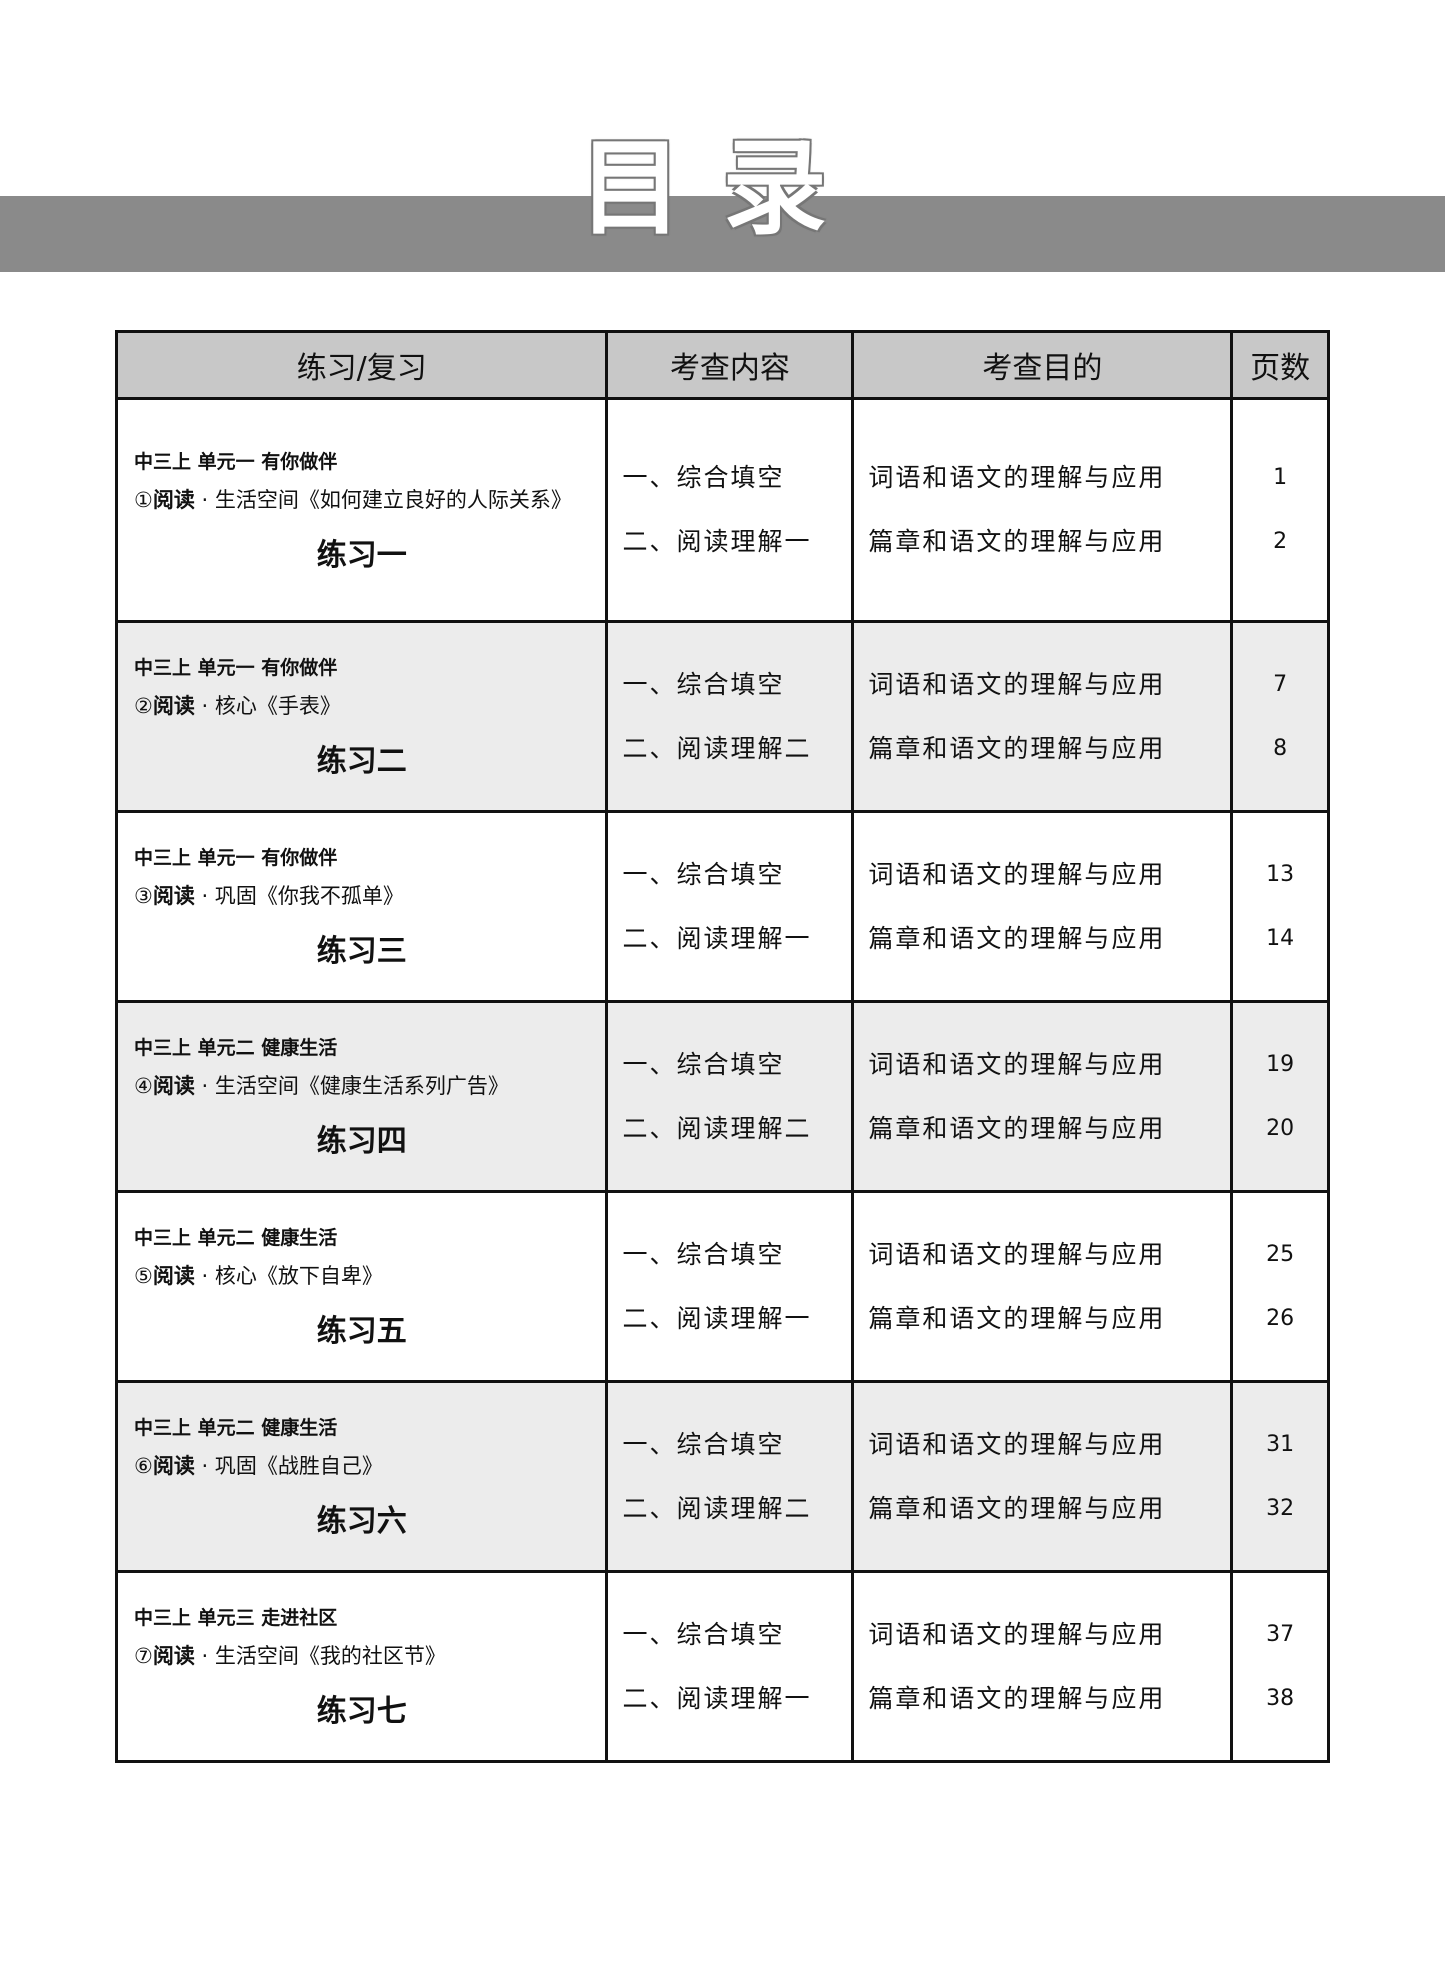  I want to click on page-number: 19, so click(1280, 1064).